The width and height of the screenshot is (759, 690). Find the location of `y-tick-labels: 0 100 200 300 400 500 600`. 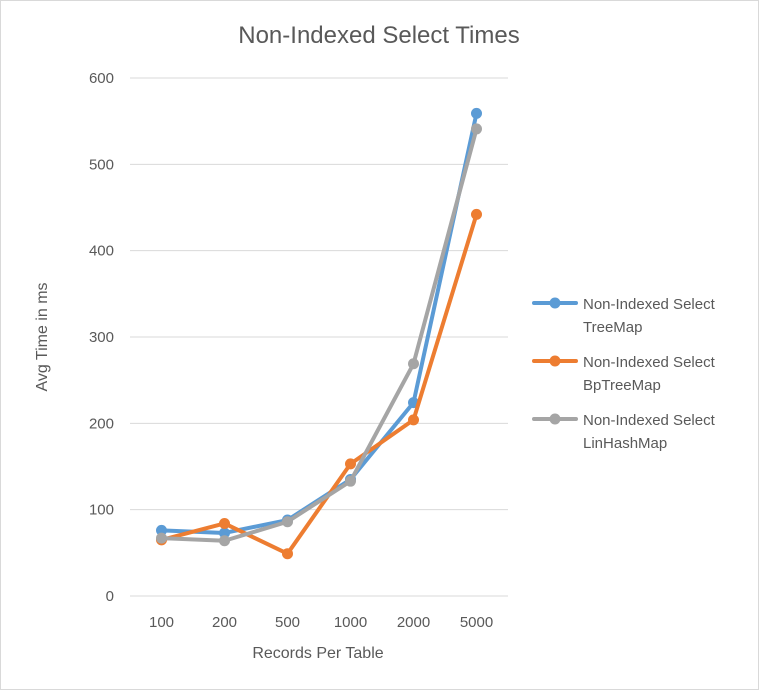

y-tick-labels: 0 100 200 300 400 500 600 is located at coordinates (101, 337).